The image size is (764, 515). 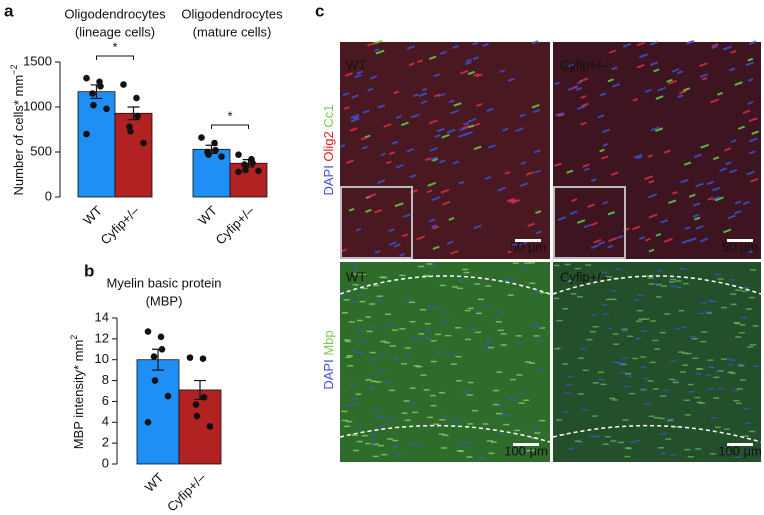 What do you see at coordinates (200, 427) in the screenshot?
I see `bar` at bounding box center [200, 427].